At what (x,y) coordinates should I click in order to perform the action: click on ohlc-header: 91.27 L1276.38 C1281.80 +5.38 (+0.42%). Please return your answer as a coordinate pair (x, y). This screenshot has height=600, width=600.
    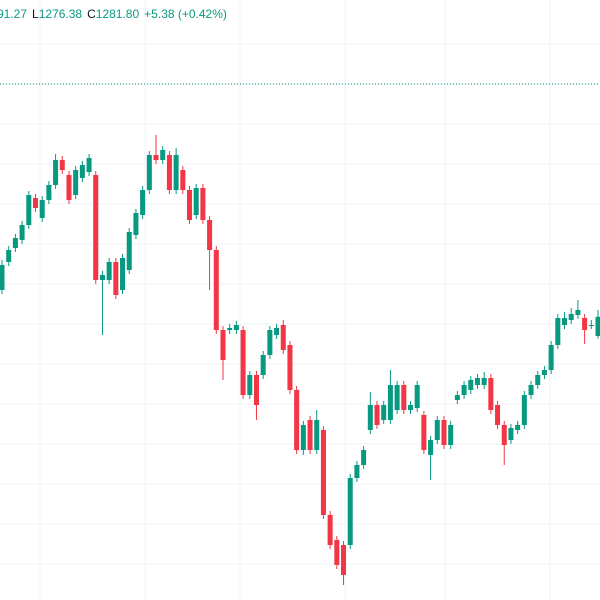
    Looking at the image, I should click on (113, 14).